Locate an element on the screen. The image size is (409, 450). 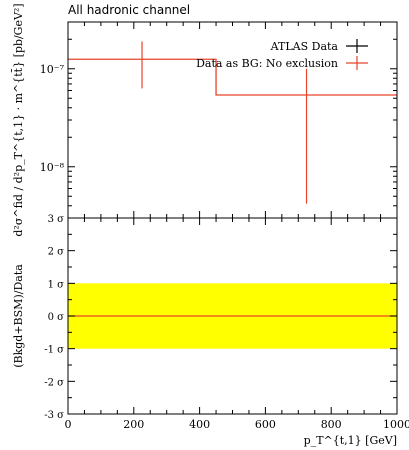
x-tick-label-1: 0 is located at coordinates (68, 424).